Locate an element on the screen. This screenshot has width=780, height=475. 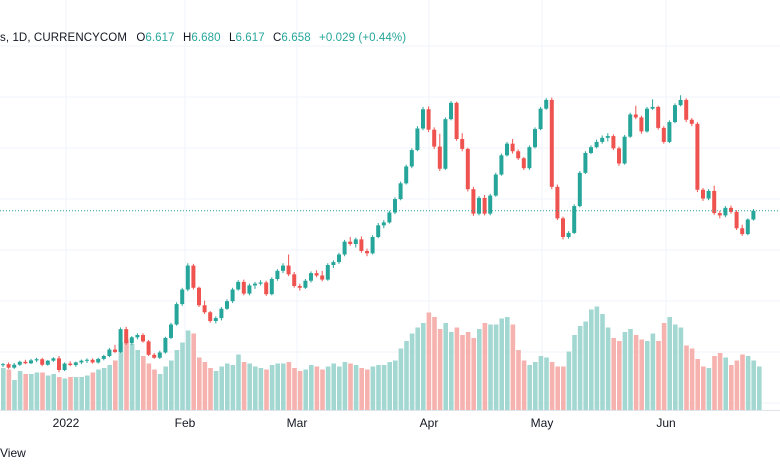
close-value: 6.658 is located at coordinates (296, 38).